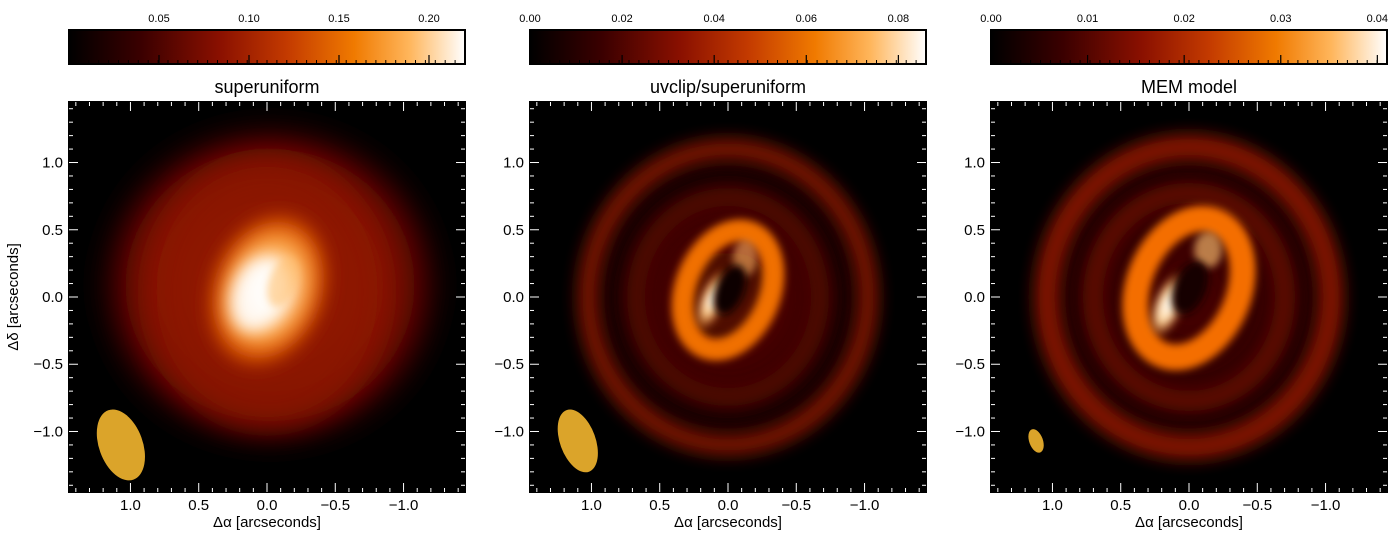 The image size is (1398, 533). Describe the element at coordinates (1087, 19) in the screenshot. I see `colorbar-tick-label: 0.01` at that location.